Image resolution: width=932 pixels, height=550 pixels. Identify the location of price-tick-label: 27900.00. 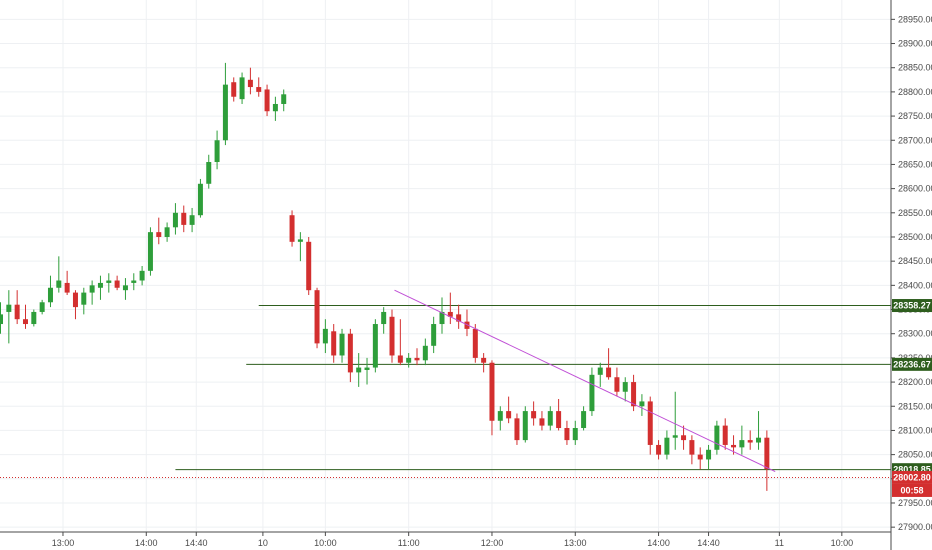
(915, 527).